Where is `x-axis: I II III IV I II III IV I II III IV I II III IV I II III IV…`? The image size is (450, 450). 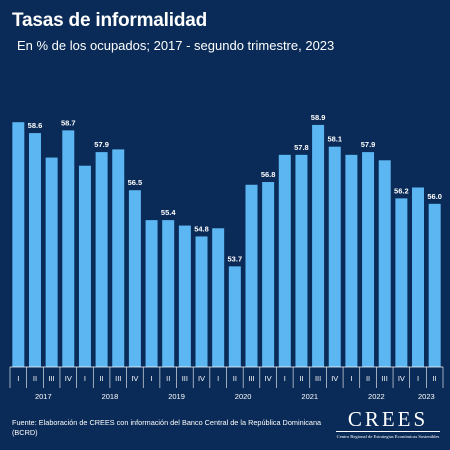
x-axis: I II III IV I II III IV I II III IV I II III IV I II III IV… is located at coordinates (226, 383).